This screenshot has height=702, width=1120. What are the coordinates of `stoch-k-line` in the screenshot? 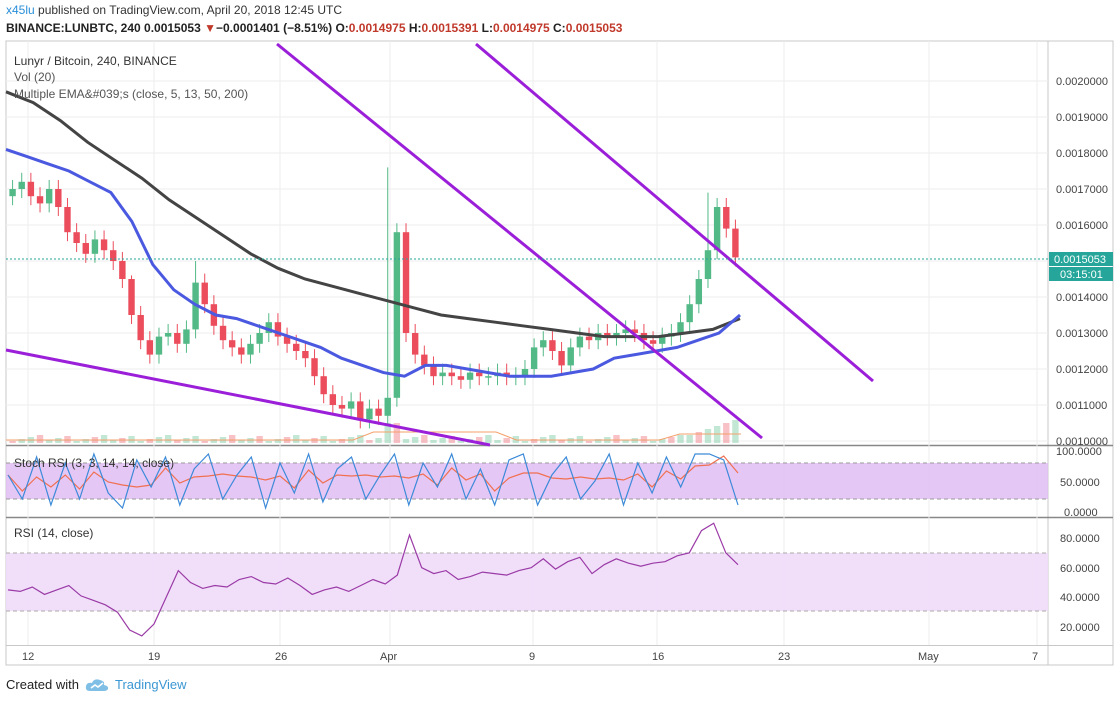 It's located at (373, 481).